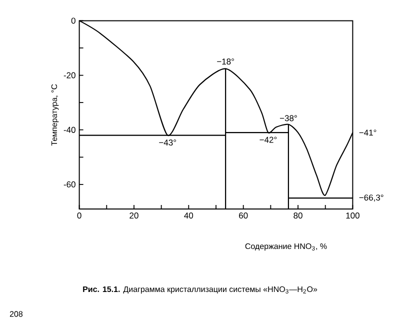  What do you see at coordinates (367, 133) in the screenshot?
I see `annotation: −41°` at bounding box center [367, 133].